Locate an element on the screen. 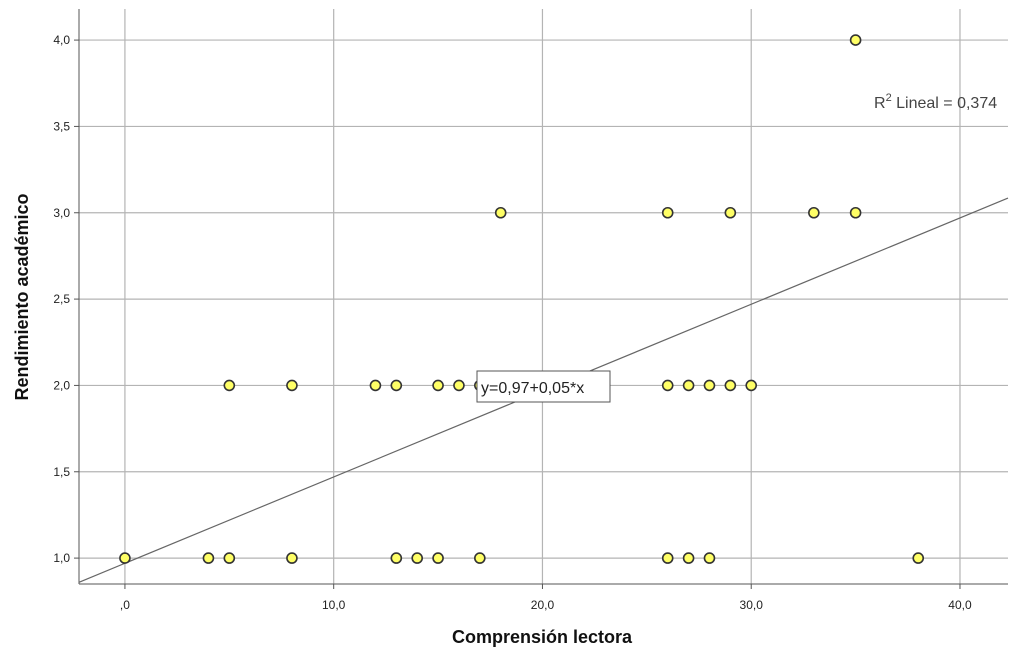  r2-label-sup: 2 is located at coordinates (889, 98).